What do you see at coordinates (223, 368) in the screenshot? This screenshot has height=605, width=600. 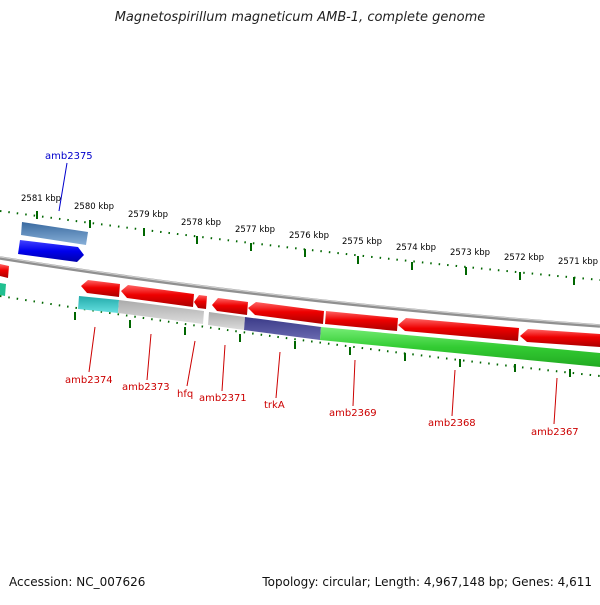 I see `pointer-amb2371` at bounding box center [223, 368].